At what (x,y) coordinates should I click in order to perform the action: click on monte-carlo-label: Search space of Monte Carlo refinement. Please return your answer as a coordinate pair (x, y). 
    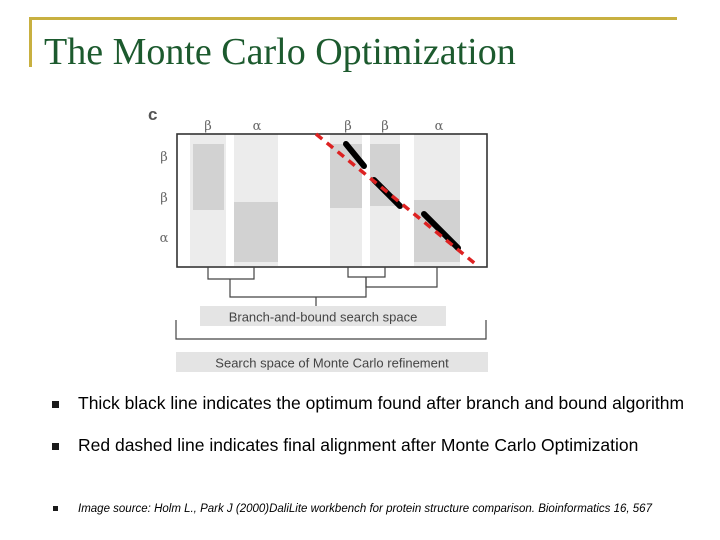
    Looking at the image, I should click on (332, 363).